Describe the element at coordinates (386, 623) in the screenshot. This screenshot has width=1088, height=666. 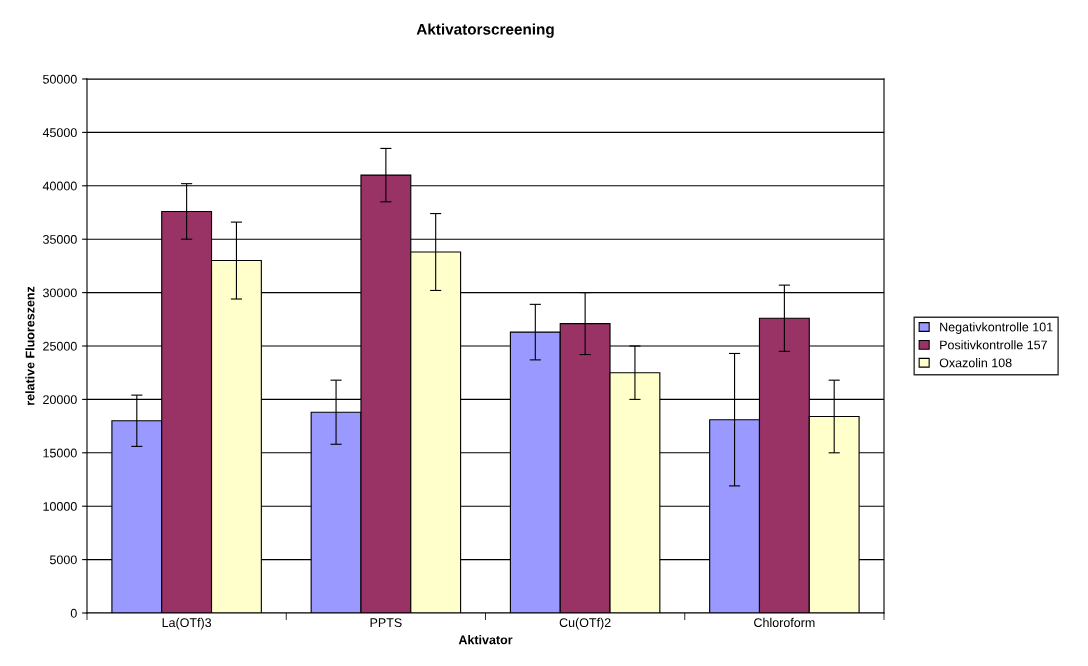
I see `x-tick-label: PPTS` at that location.